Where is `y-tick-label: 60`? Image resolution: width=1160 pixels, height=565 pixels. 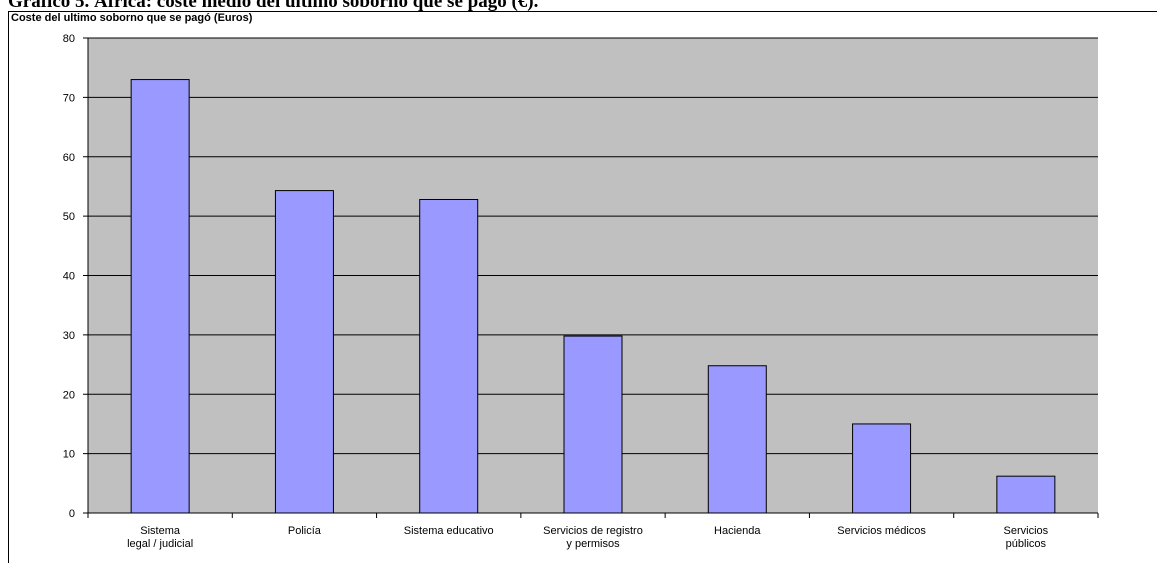
y-tick-label: 60 is located at coordinates (69, 158).